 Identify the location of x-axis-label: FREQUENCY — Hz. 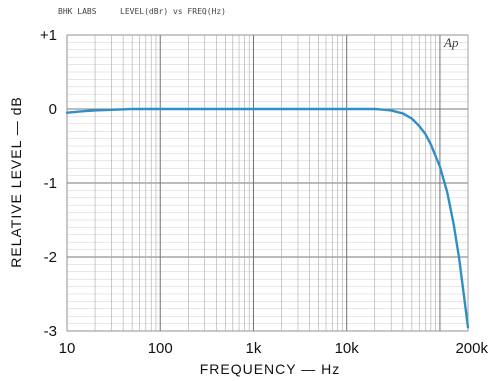
(270, 369).